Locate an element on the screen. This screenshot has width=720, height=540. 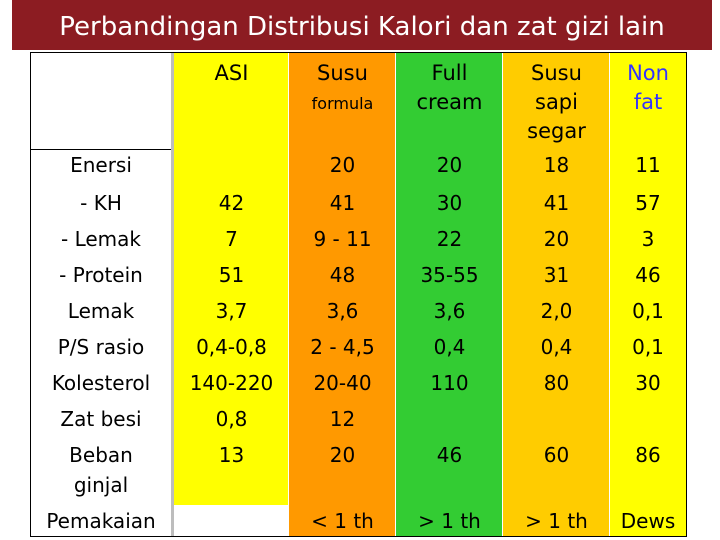
asi-pemakaian-blank is located at coordinates (231, 520).